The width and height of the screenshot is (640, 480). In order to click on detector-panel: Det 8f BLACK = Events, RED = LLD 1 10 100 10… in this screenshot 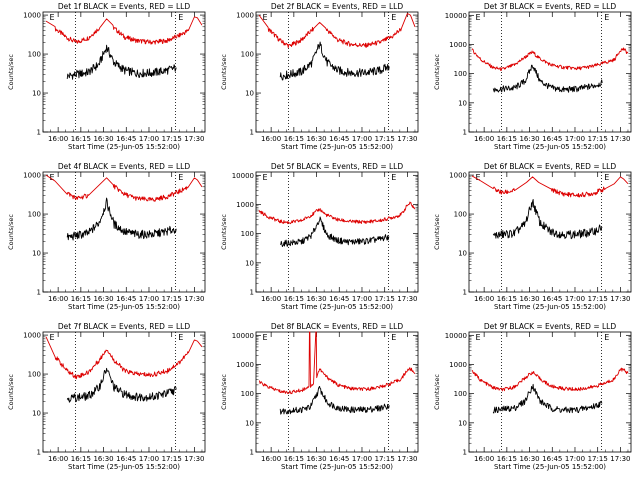, I will do `click(319, 400)`.